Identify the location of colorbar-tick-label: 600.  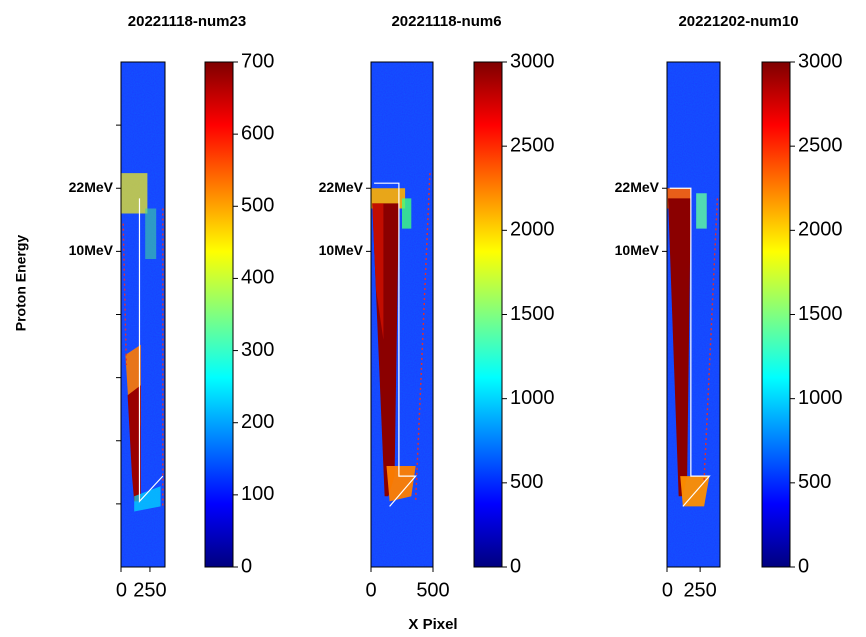
(257, 133).